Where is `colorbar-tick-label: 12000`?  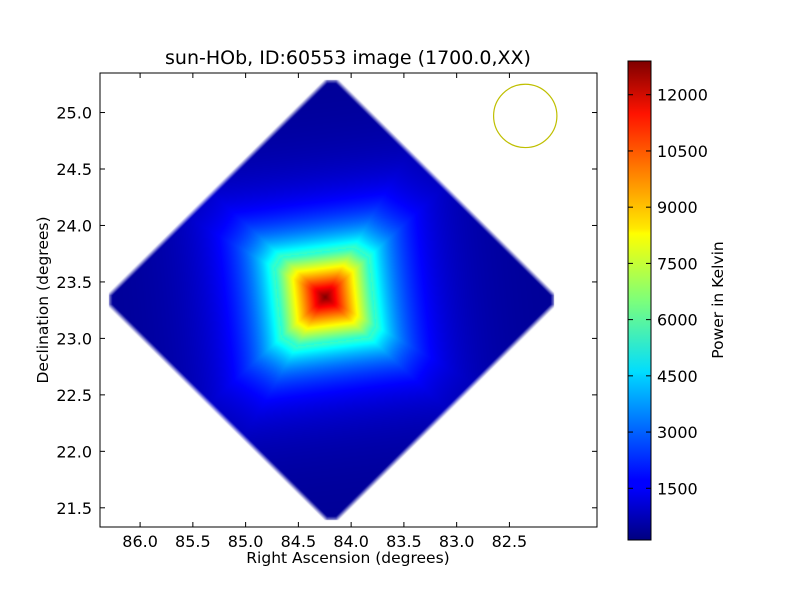
colorbar-tick-label: 12000 is located at coordinates (682, 95).